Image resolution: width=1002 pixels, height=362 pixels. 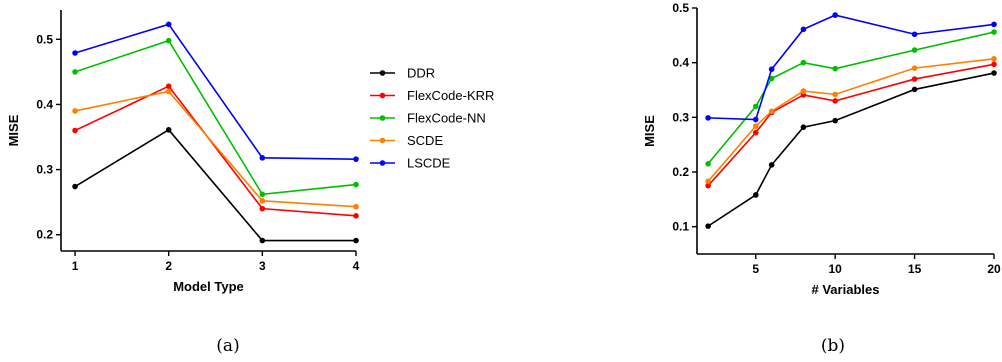 I want to click on series-line-flexcode-krr, so click(x=215, y=151).